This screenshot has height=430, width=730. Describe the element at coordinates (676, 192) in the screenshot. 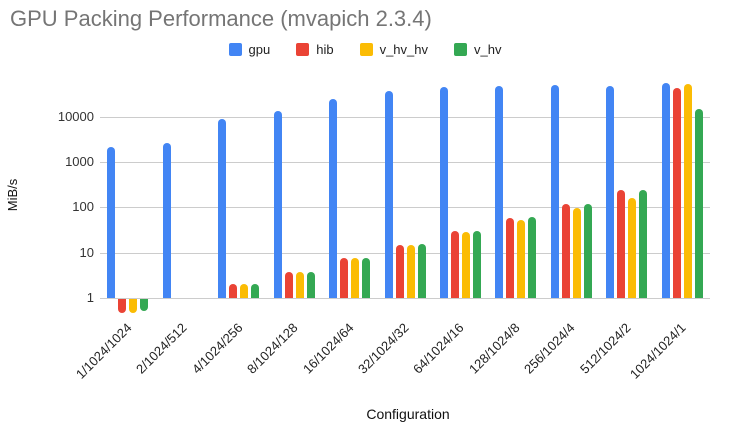

I see `bar-hib-1024/1024/1` at that location.